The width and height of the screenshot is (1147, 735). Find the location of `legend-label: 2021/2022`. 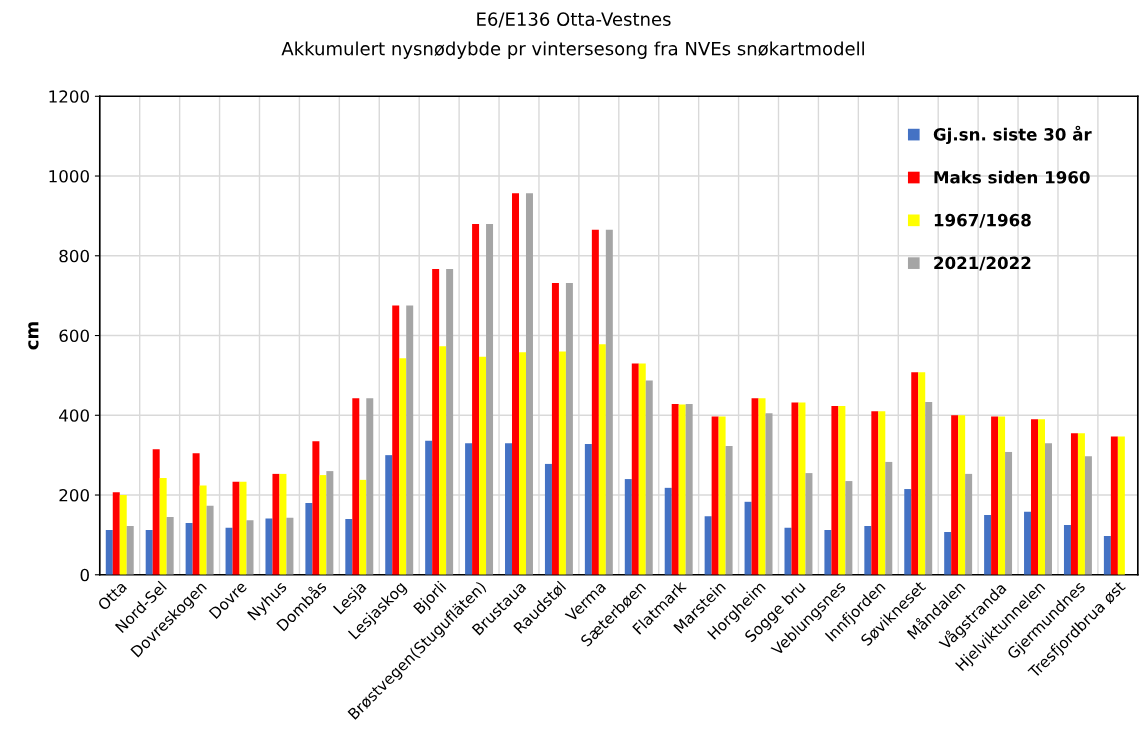

legend-label: 2021/2022 is located at coordinates (982, 263).